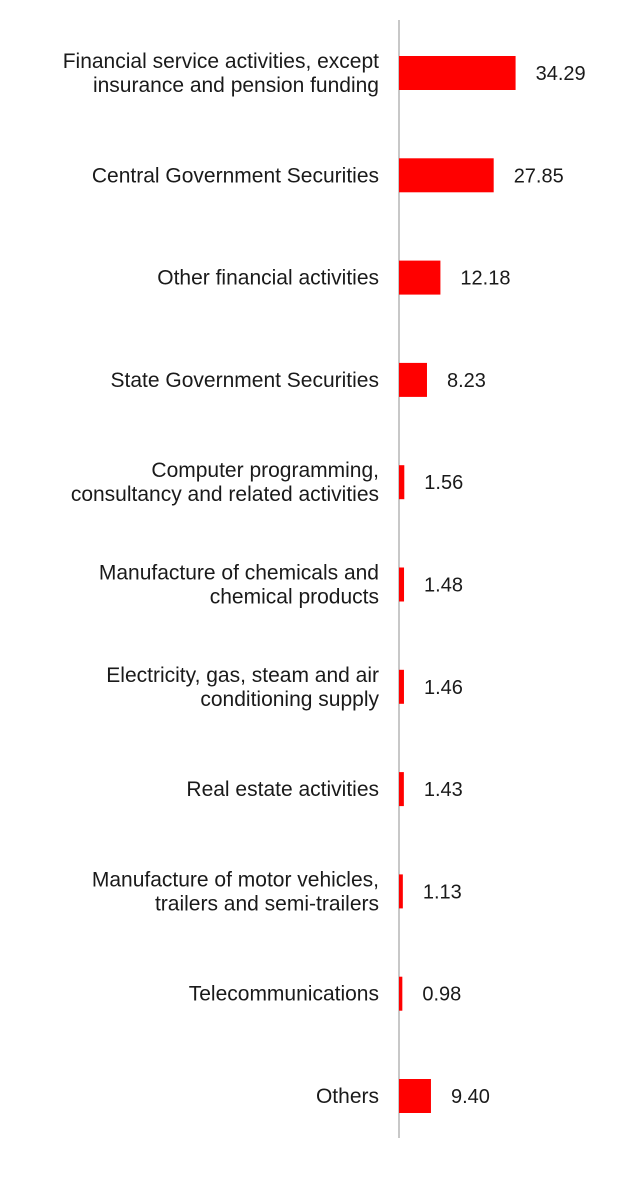 The width and height of the screenshot is (630, 1201). What do you see at coordinates (239, 573) in the screenshot?
I see `tick-label-line: Manufacture of chemicals and` at bounding box center [239, 573].